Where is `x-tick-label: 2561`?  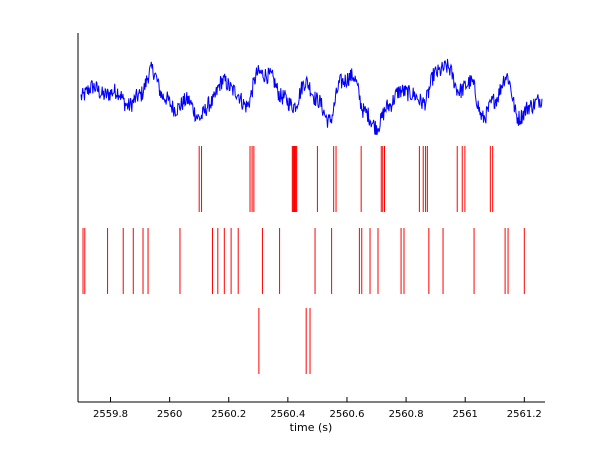 x-tick-label: 2561 is located at coordinates (464, 414).